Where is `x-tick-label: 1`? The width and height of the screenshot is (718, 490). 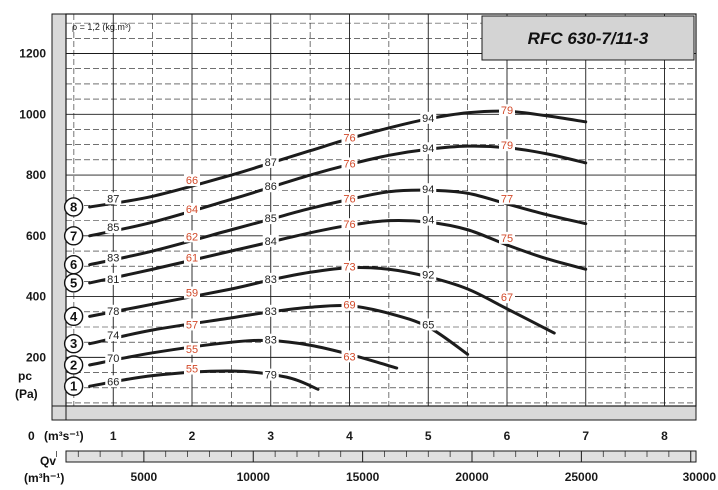 x-tick-label: 1 is located at coordinates (113, 436).